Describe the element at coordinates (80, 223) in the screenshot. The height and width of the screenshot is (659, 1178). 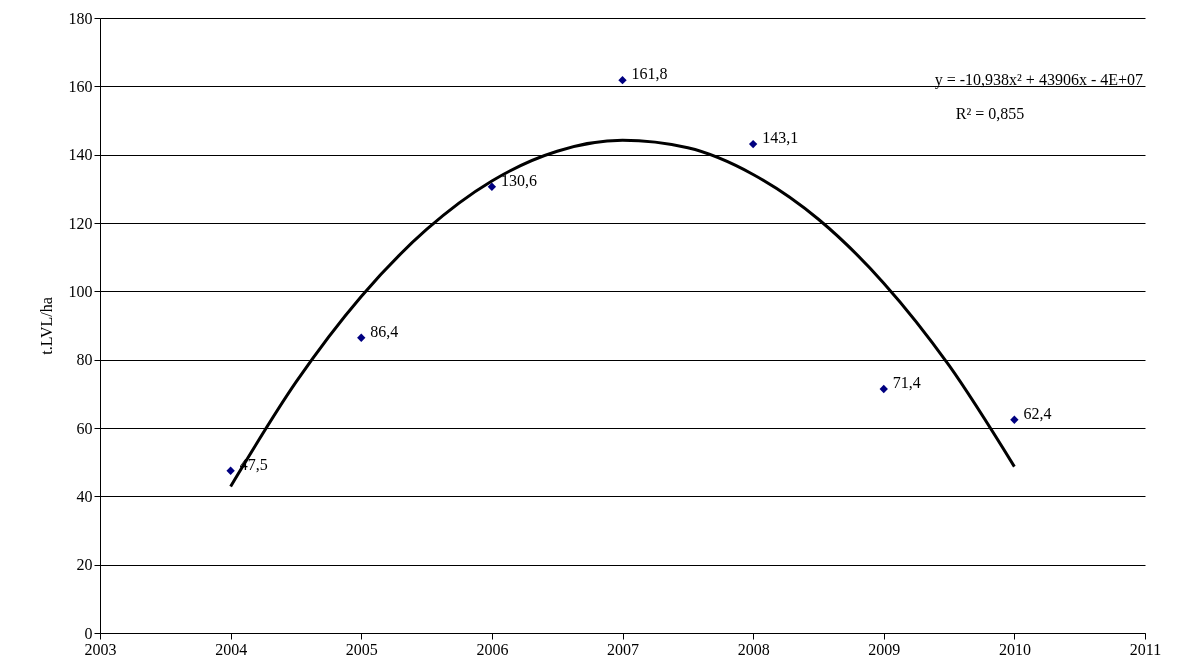
I see `y-tick-label: 120` at that location.